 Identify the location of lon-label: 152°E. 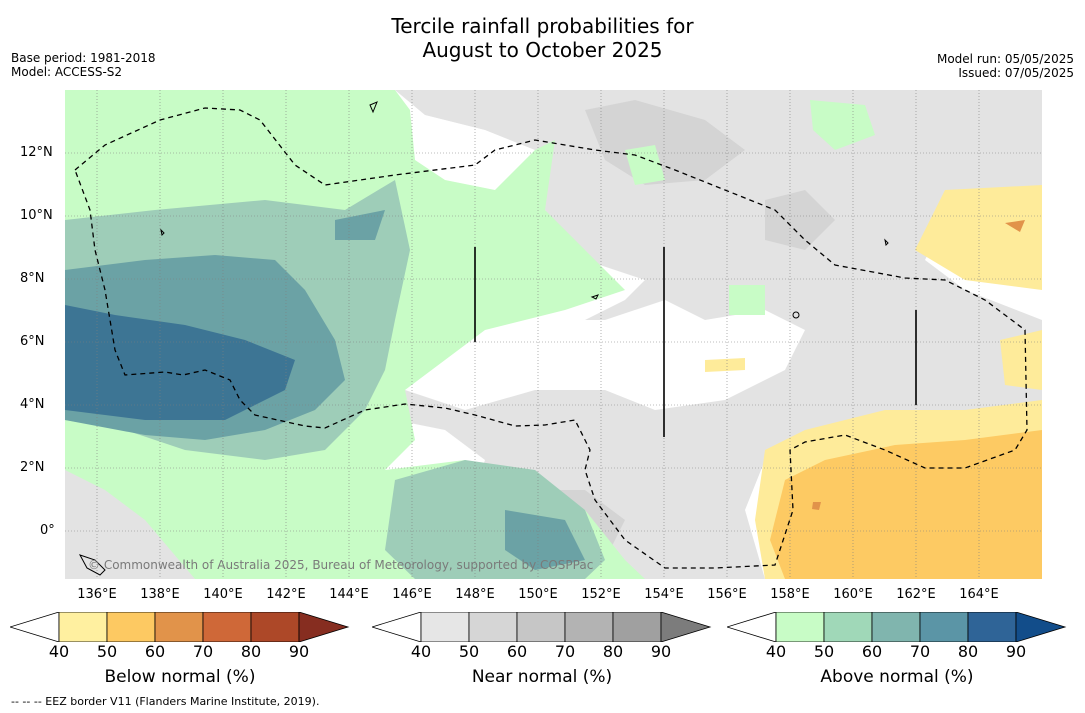
(601, 594).